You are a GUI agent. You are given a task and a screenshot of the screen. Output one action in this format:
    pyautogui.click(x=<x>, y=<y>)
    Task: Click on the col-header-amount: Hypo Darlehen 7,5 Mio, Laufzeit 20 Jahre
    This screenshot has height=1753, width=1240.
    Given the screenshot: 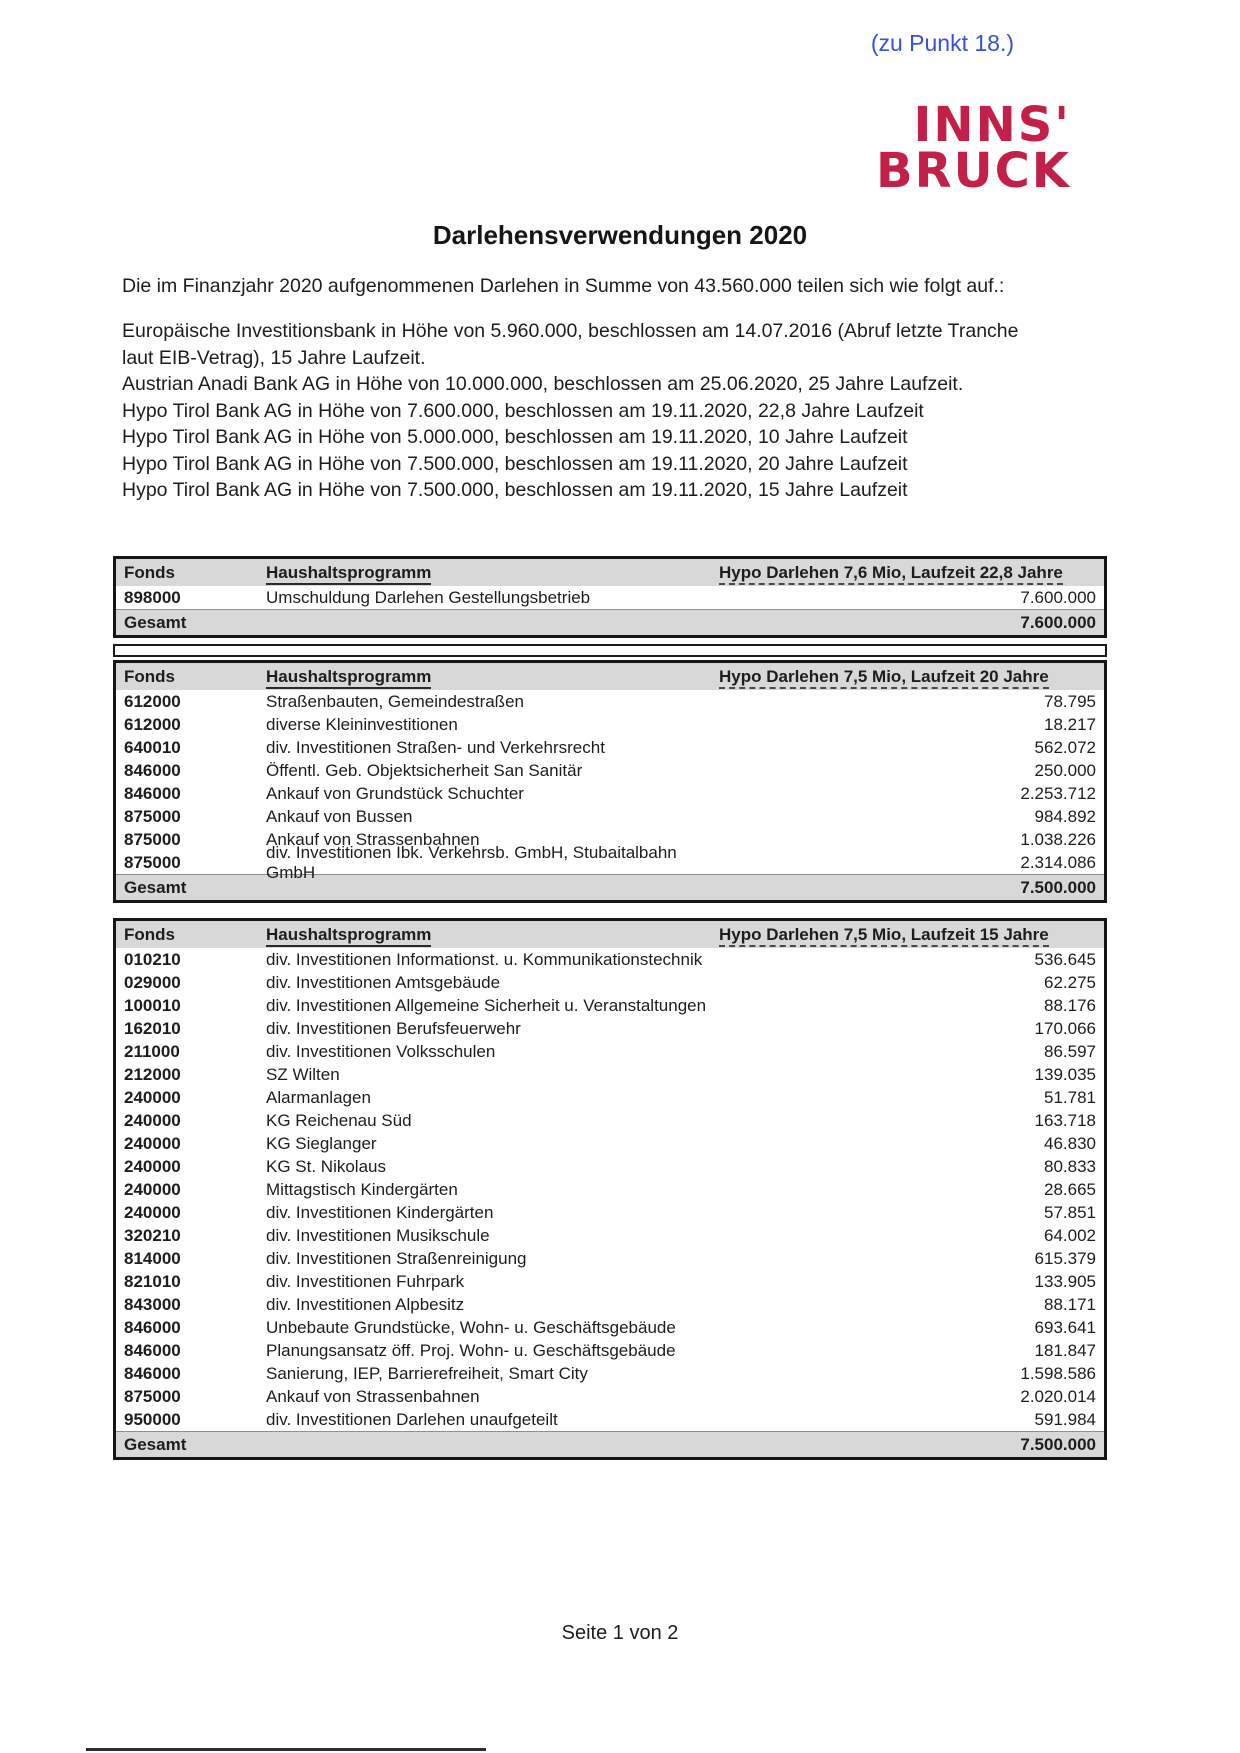 What is the action you would take?
    pyautogui.click(x=911, y=677)
    